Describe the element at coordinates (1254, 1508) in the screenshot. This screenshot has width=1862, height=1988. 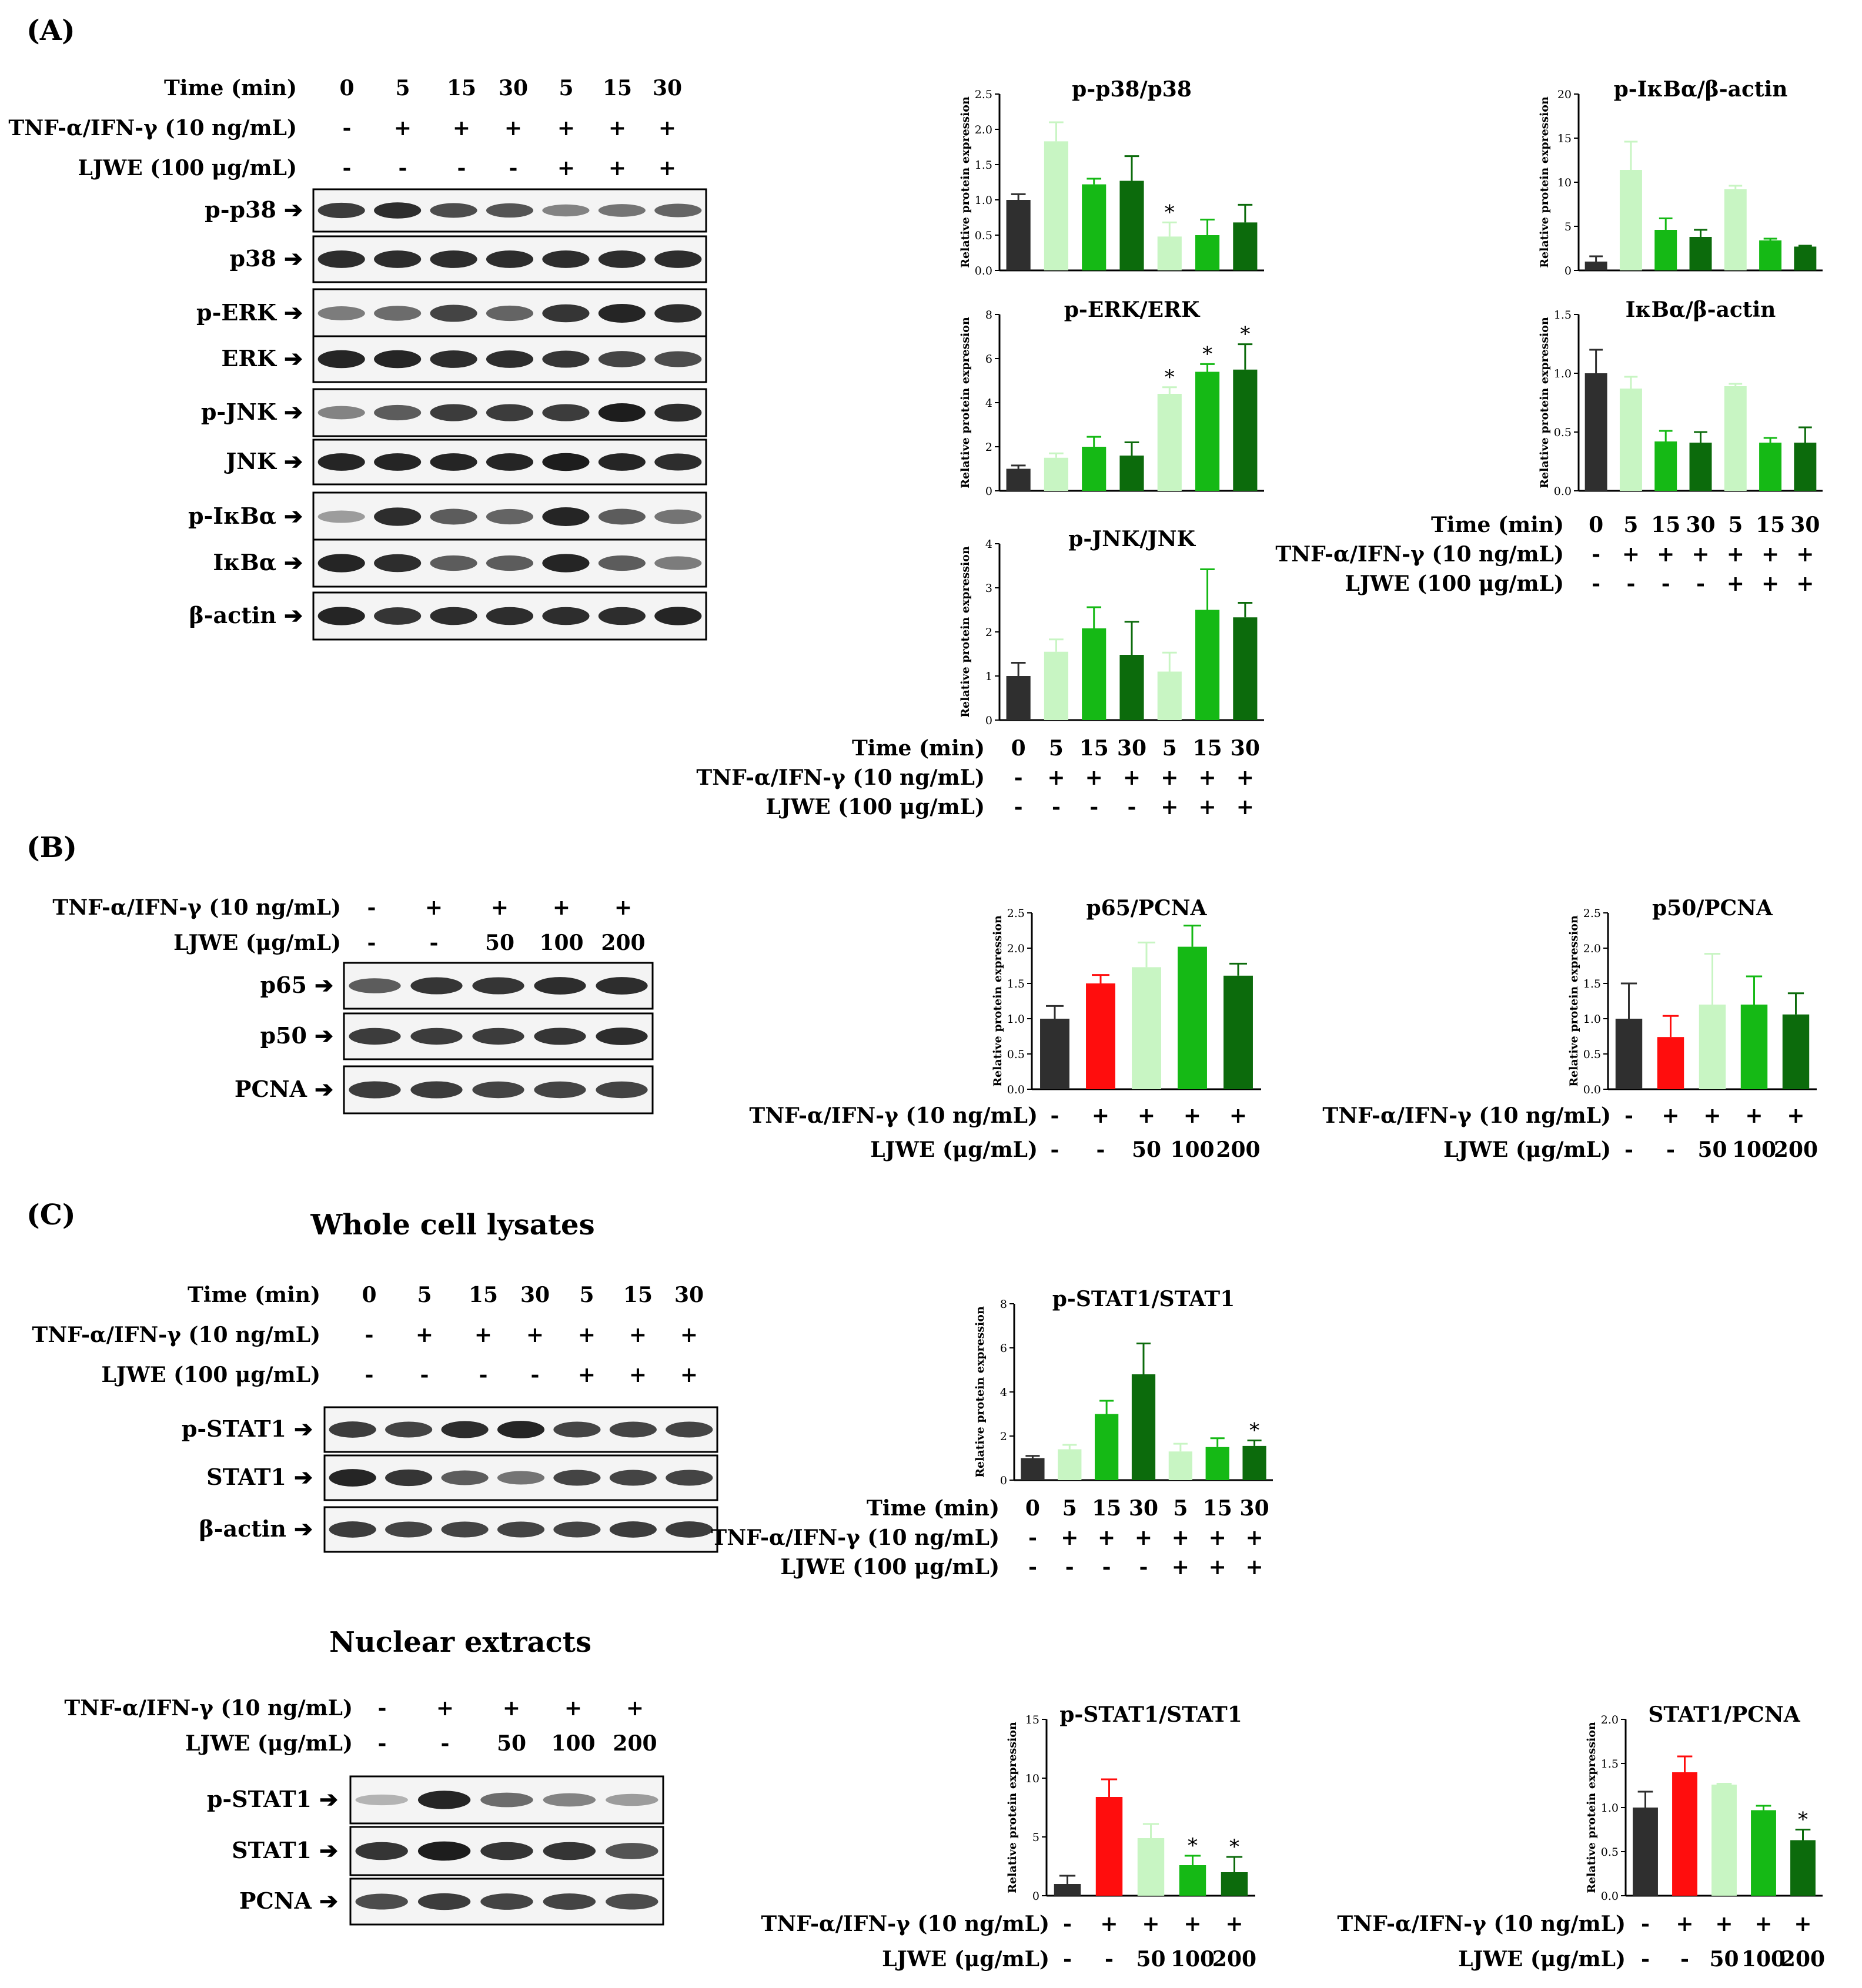
I see `cond-cw-chart-value: 30` at that location.